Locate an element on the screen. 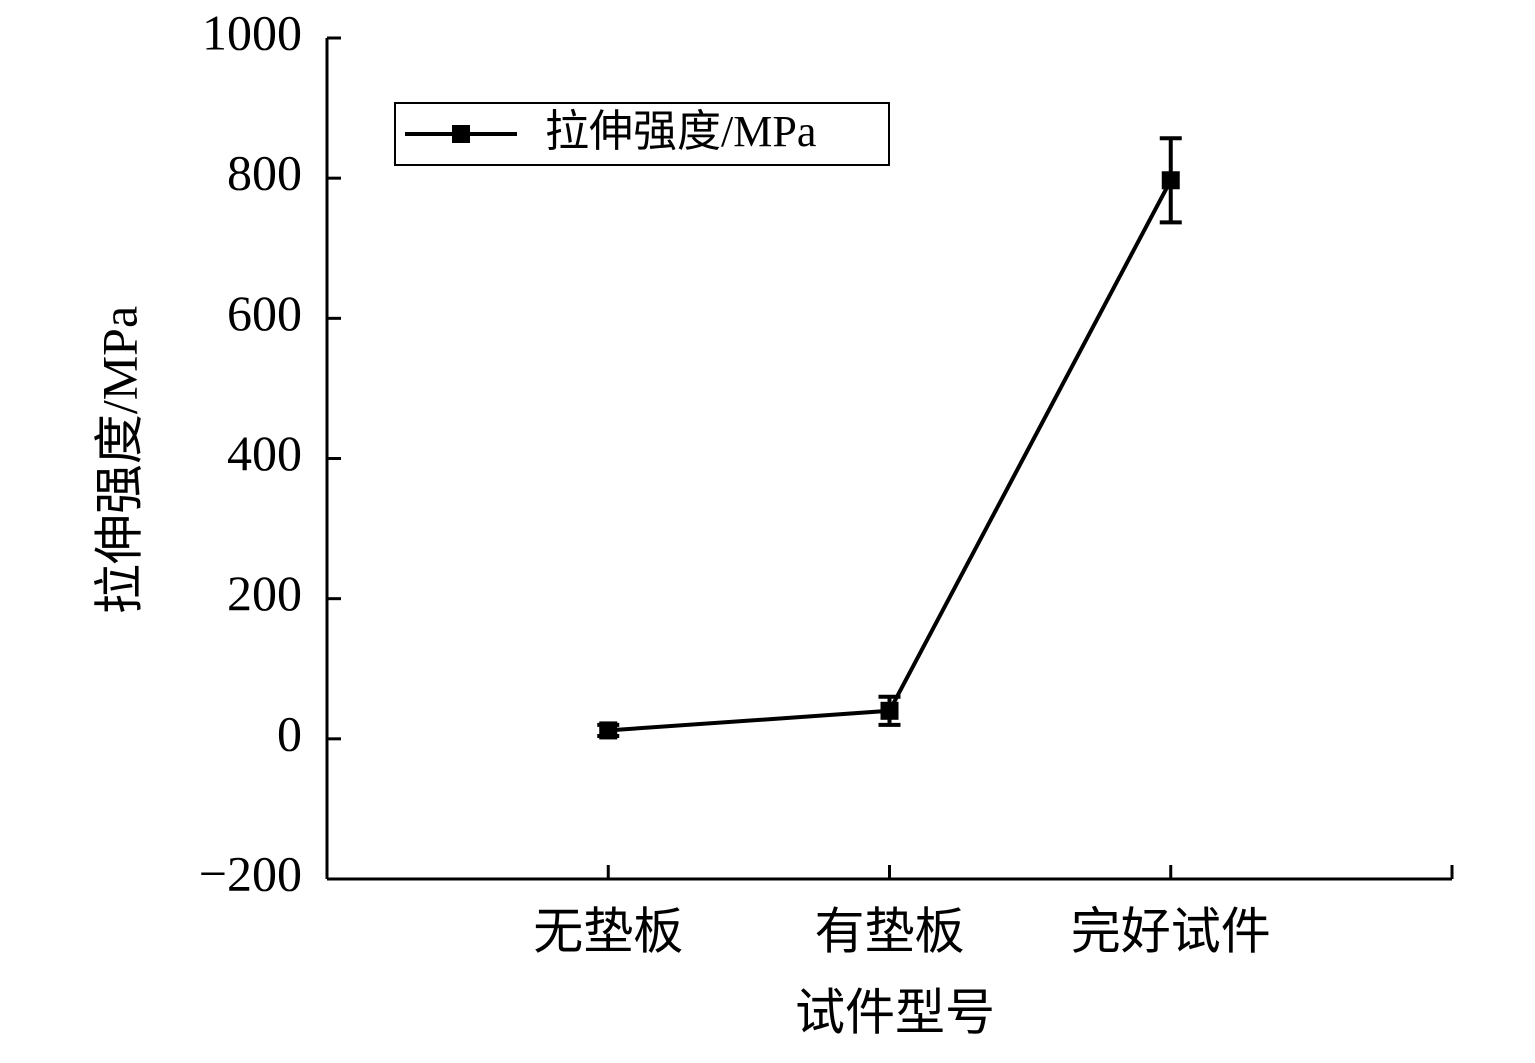  legend-box is located at coordinates (642, 134).